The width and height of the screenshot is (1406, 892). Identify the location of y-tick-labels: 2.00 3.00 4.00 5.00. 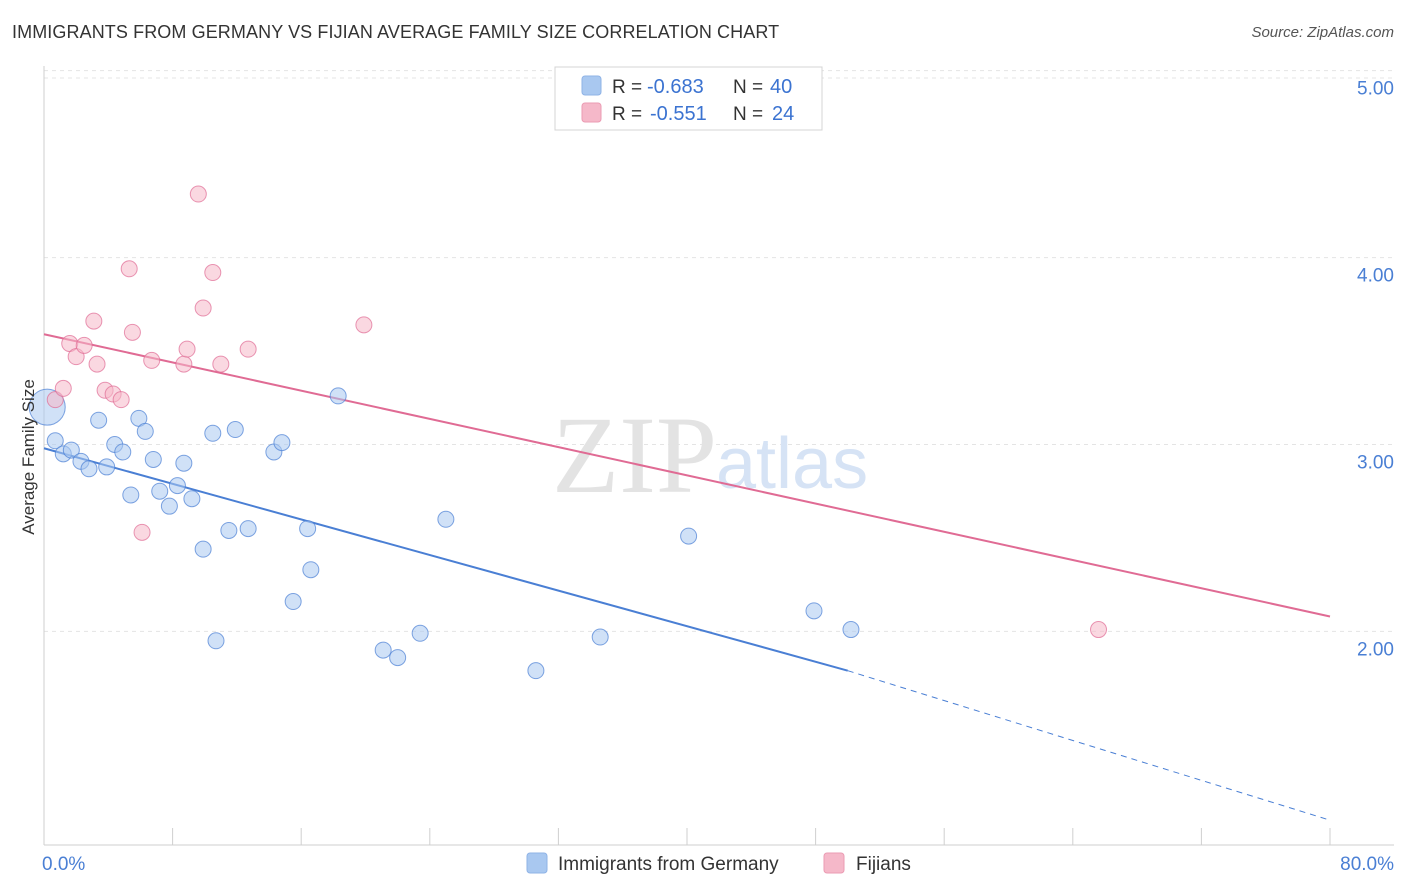
(1375, 370).